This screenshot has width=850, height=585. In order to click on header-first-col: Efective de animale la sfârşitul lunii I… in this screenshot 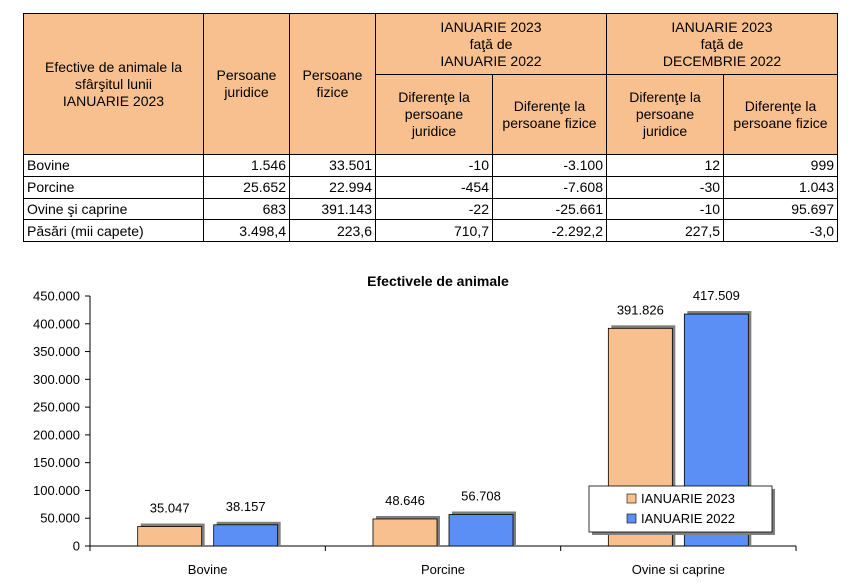, I will do `click(113, 84)`.